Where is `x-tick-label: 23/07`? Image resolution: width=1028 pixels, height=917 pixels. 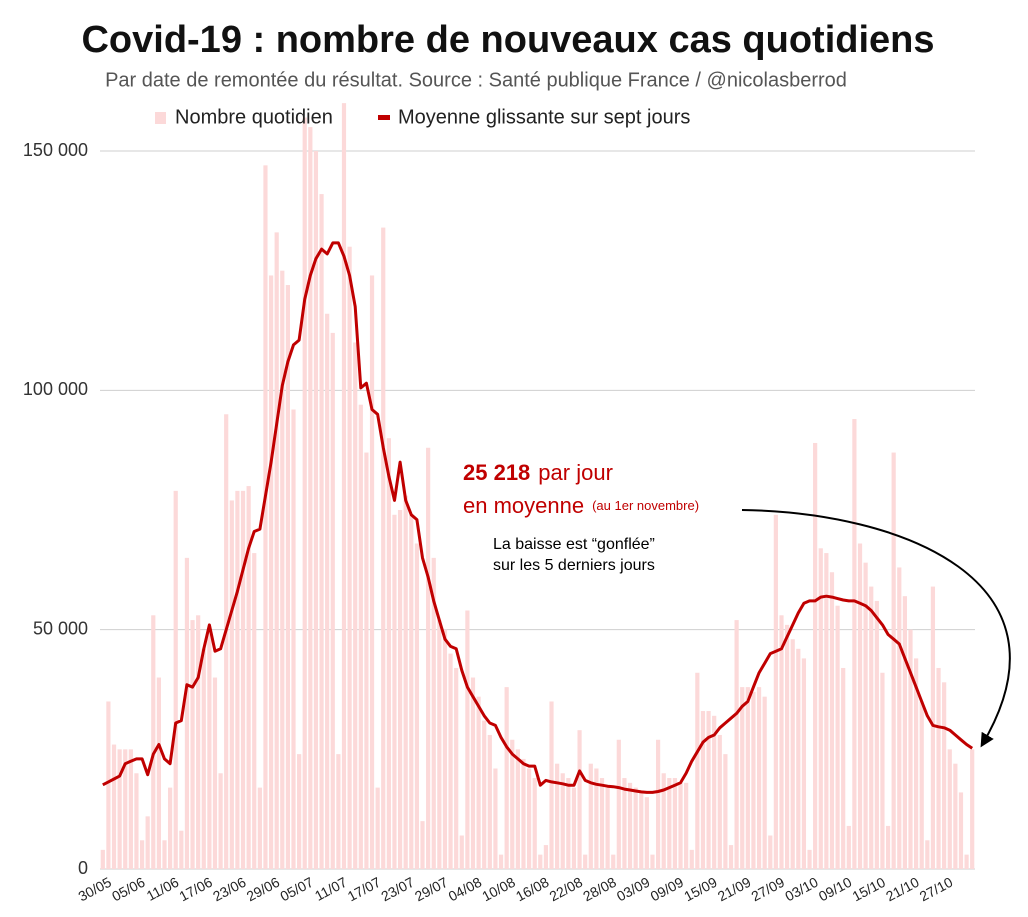 x-tick-label: 23/07 is located at coordinates (397, 889).